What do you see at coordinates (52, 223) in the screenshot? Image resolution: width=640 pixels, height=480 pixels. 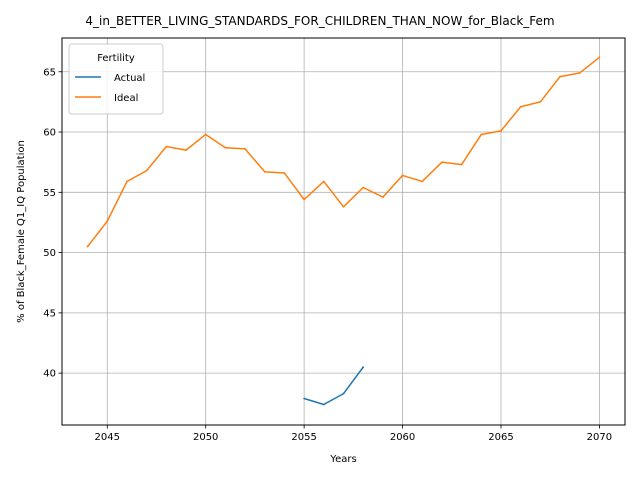 I see `y-axis-ticks: 40 45 50 55 60 65` at bounding box center [52, 223].